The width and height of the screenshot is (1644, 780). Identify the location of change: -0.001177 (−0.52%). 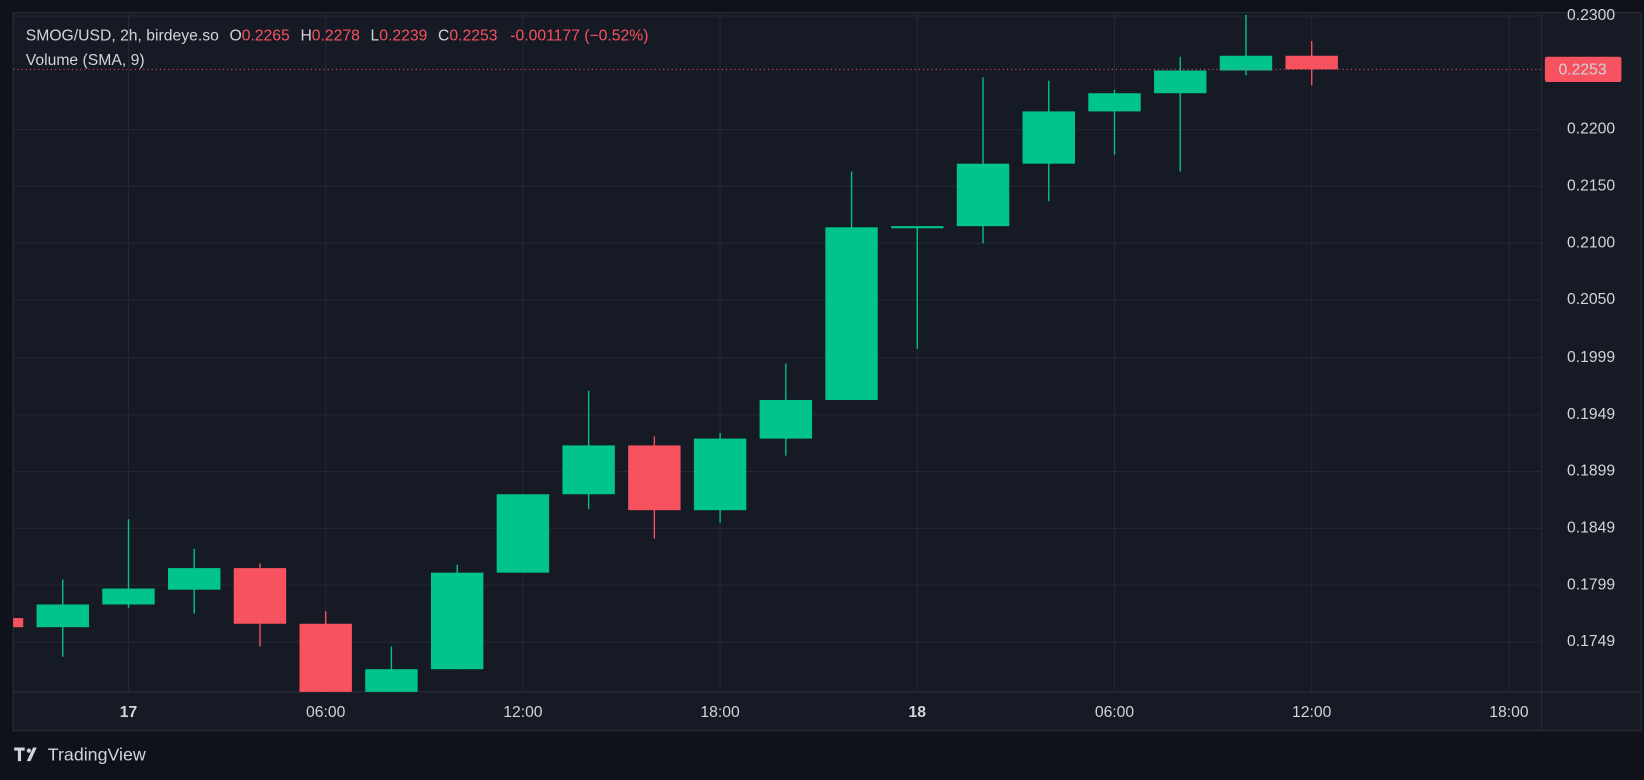
(579, 36).